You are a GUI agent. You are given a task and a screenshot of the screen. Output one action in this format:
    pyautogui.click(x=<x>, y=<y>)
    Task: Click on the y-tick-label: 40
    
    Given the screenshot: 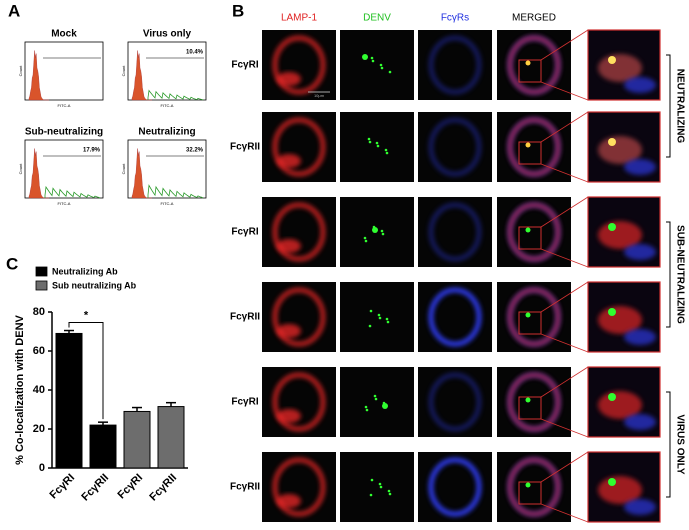 What is the action you would take?
    pyautogui.click(x=39, y=390)
    